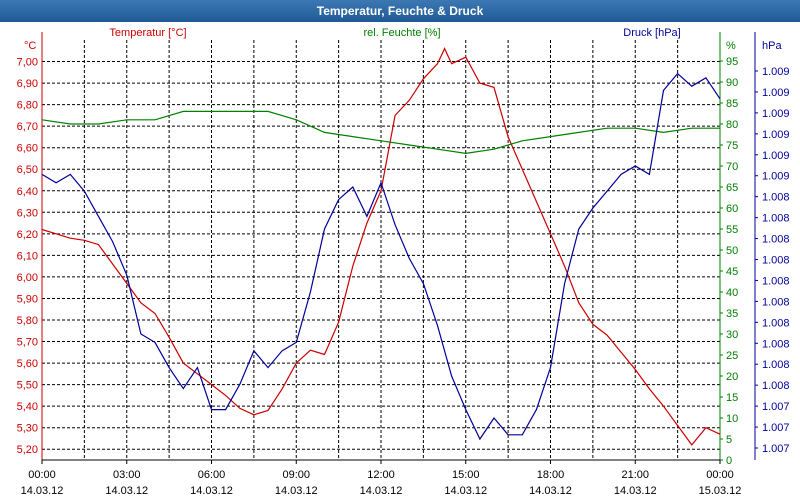 The height and width of the screenshot is (500, 800). I want to click on humidity-tick-label: 0, so click(729, 461).